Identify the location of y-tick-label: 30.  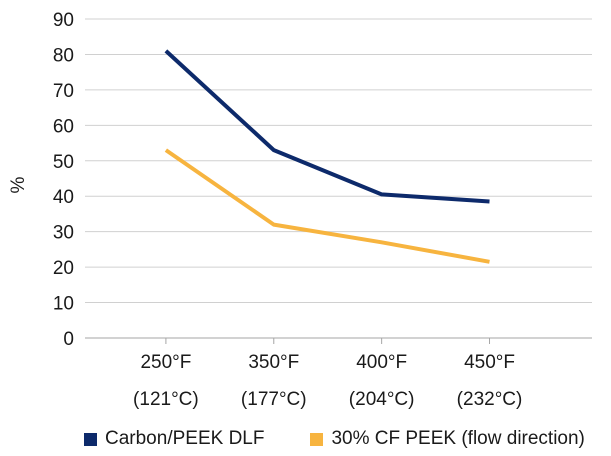
(63, 233).